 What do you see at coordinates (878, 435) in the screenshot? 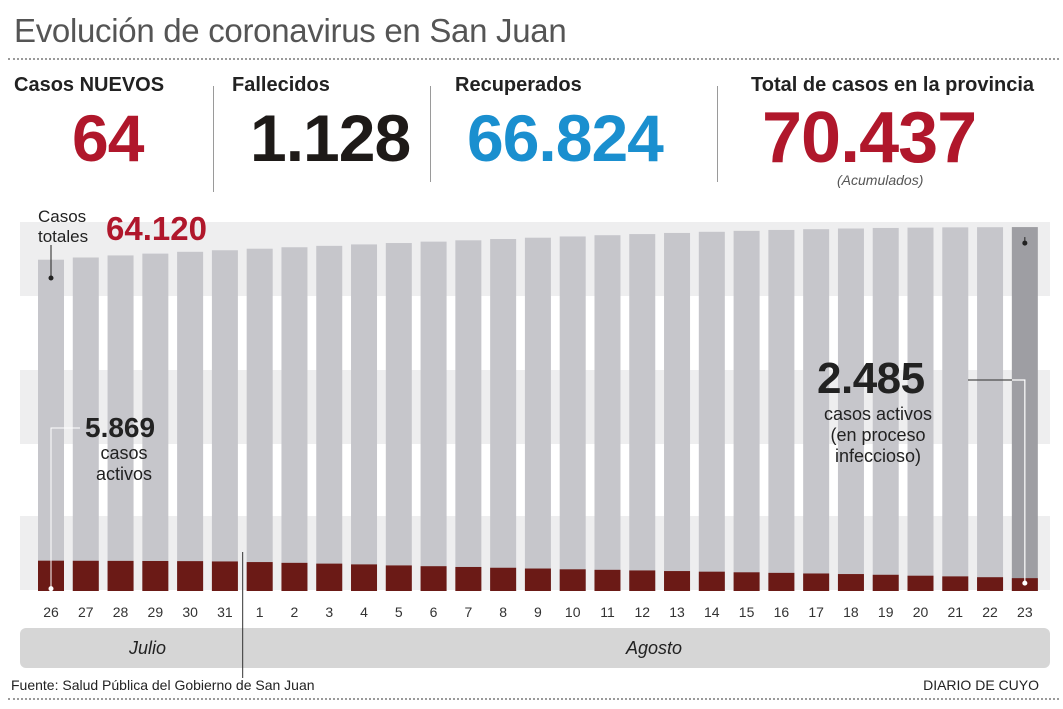
I see `activos-end-label: casos activos (en proceso infeccioso)` at bounding box center [878, 435].